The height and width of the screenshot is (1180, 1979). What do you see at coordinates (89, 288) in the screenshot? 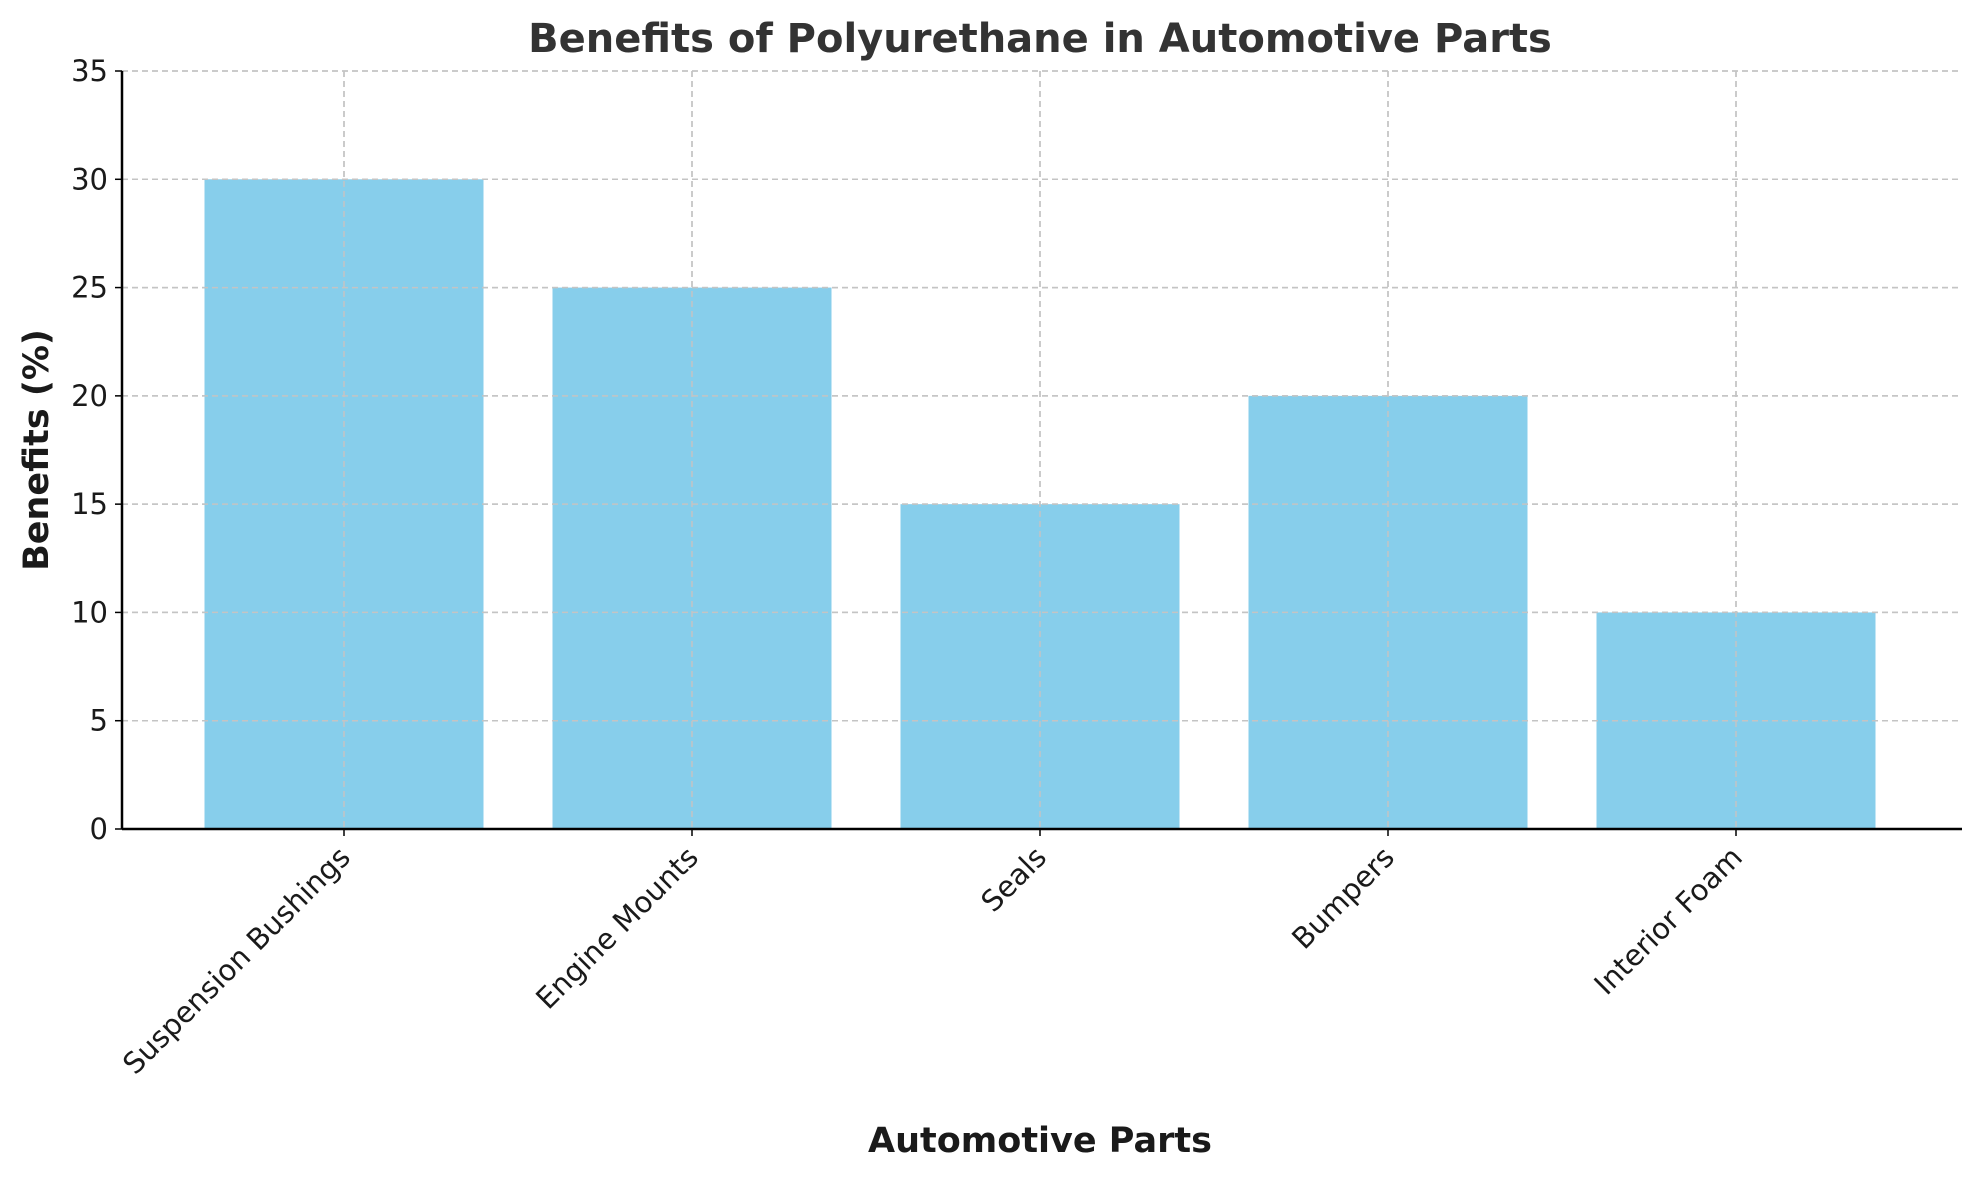
I see `y-tick-label: 25` at bounding box center [89, 288].